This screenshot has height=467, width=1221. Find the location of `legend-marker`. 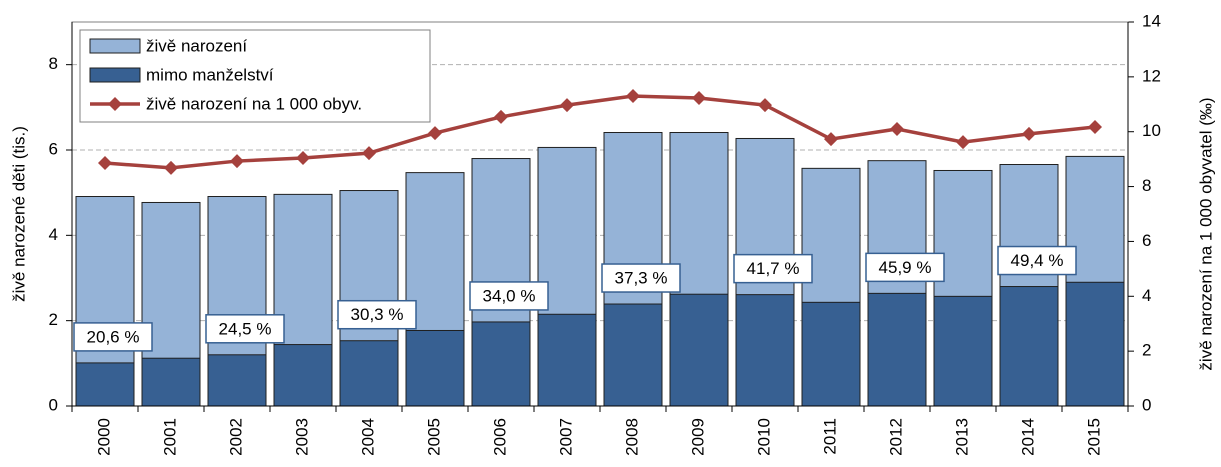

legend-marker is located at coordinates (115, 104).